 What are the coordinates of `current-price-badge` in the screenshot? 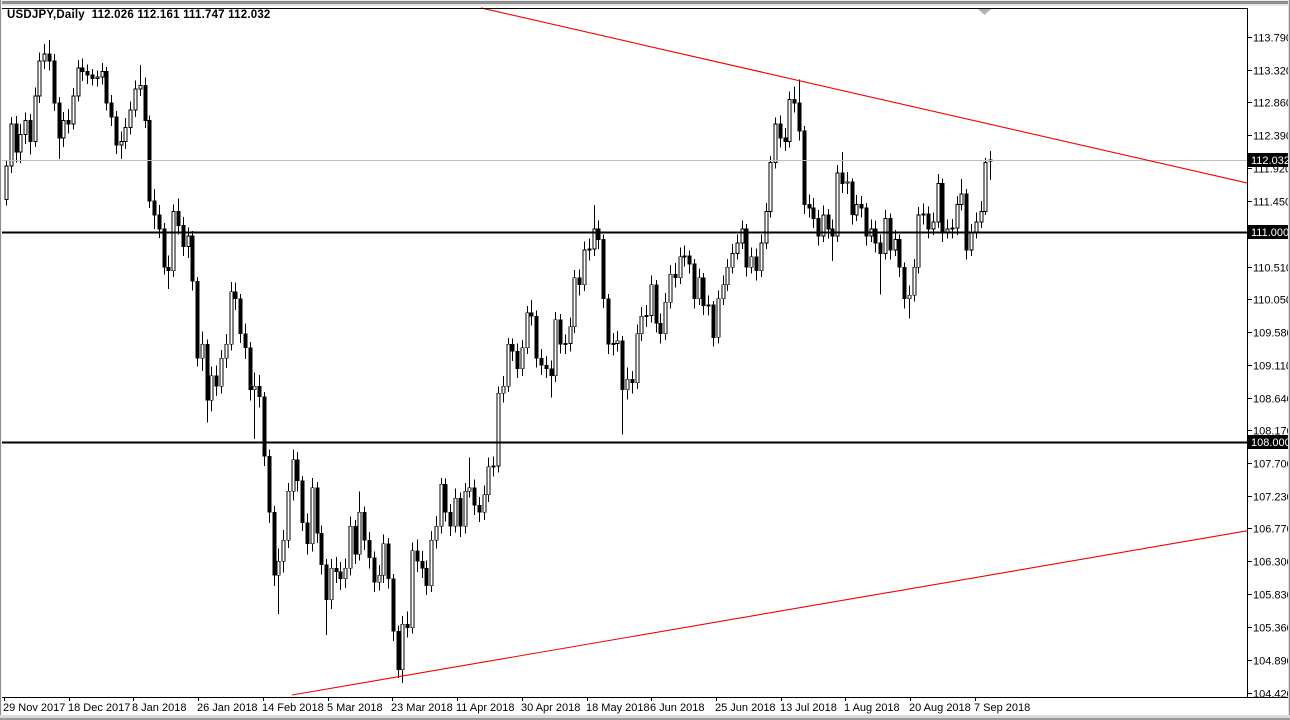 It's located at (1268, 160).